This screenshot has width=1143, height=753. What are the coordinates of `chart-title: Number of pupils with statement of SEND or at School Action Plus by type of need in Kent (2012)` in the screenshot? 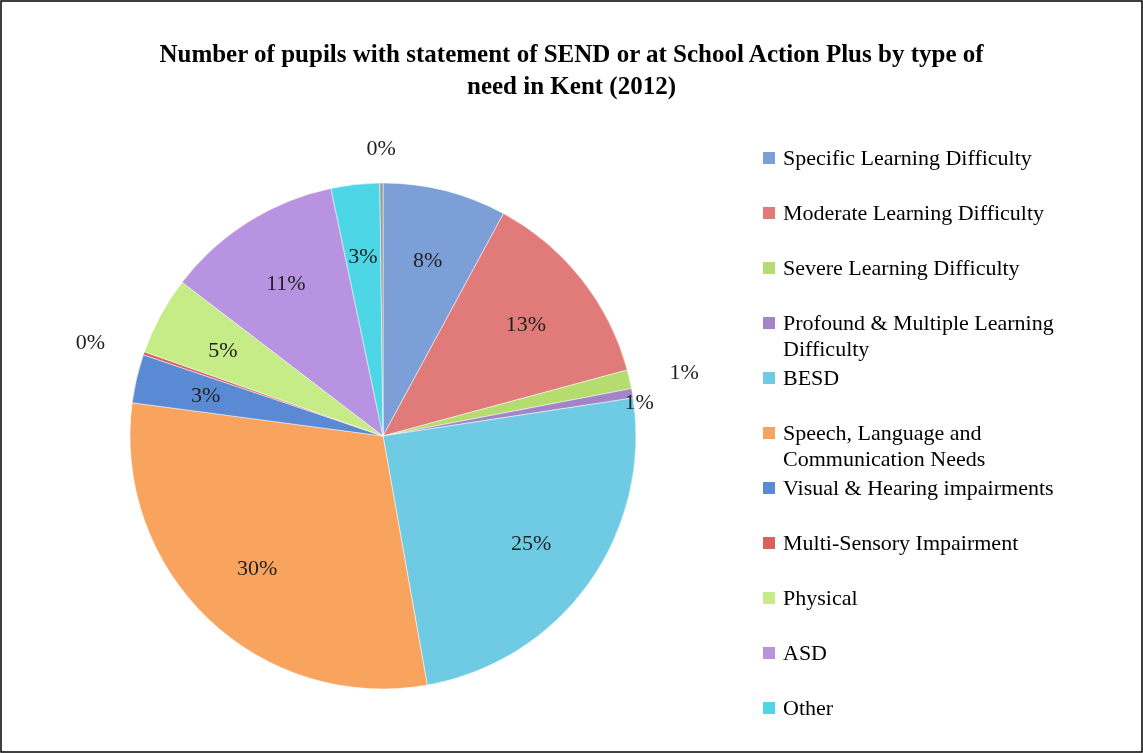 It's located at (572, 70).